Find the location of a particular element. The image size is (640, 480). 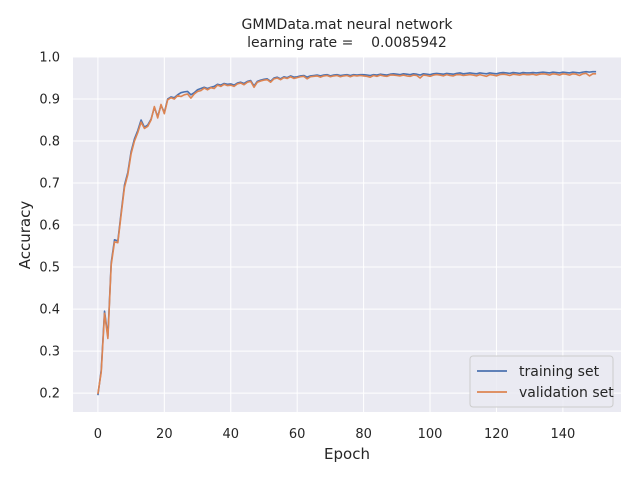

chart-subtitle: learning rate = 0.0085942 is located at coordinates (347, 43).